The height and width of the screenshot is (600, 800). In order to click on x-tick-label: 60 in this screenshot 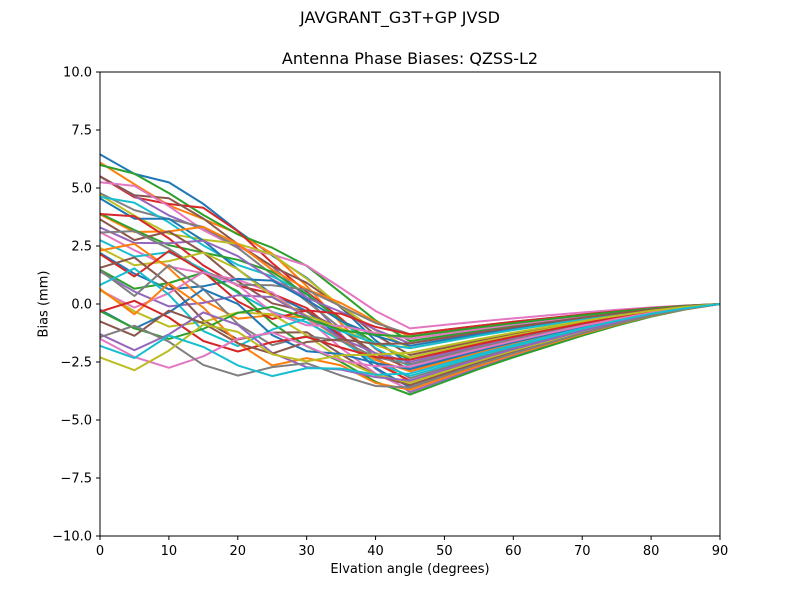, I will do `click(513, 551)`.